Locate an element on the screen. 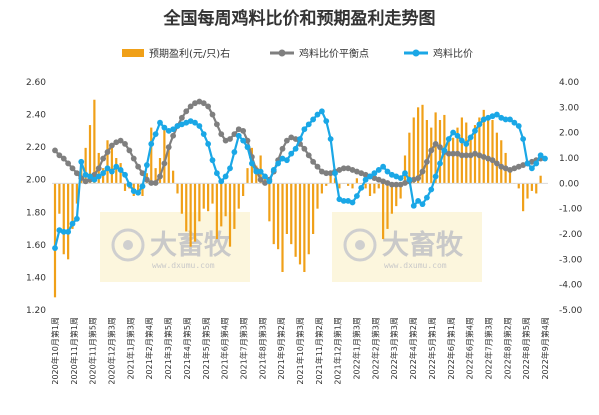 This screenshot has width=599, height=415. x-tick-label: 2021年3月第5周 is located at coordinates (168, 348).